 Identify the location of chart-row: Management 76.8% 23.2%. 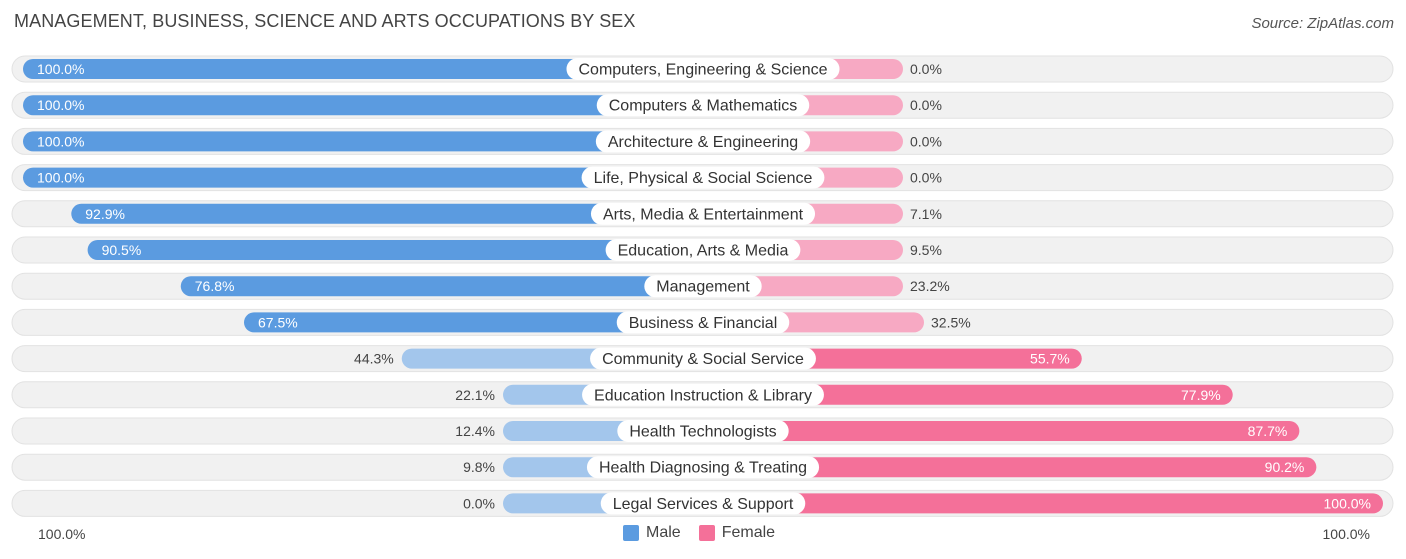
(702, 286).